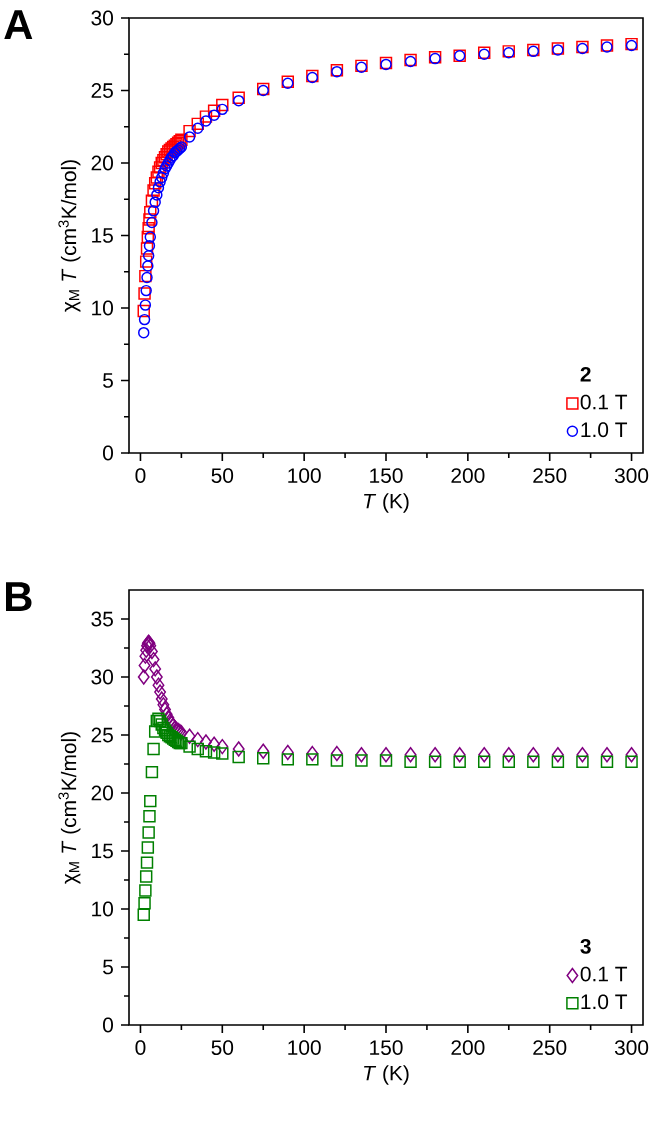  I want to click on y-axis-title: χ$_{M}$ T (cm$^{3}$K/mol), so click(69, 808).